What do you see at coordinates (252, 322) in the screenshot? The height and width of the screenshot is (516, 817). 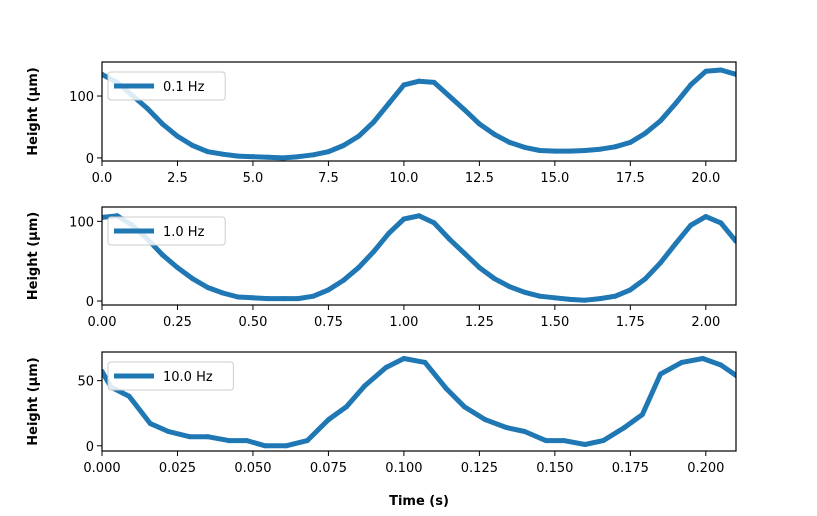 I see `x-tick-label: 0.50` at bounding box center [252, 322].